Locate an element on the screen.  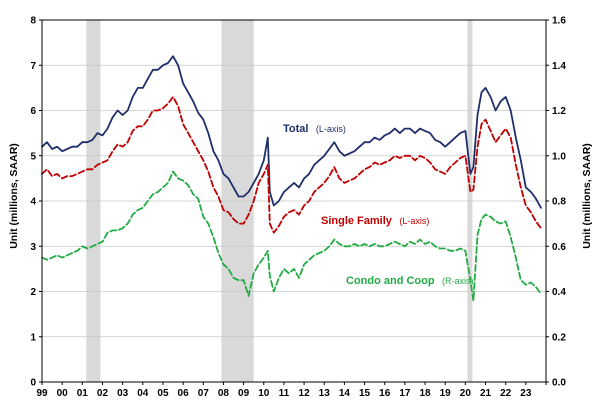
x-tick-label: 08 is located at coordinates (224, 393).